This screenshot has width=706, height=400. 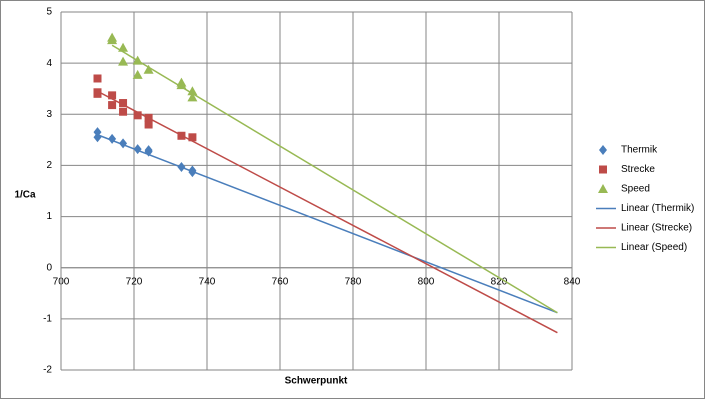 What do you see at coordinates (426, 281) in the screenshot?
I see `x-tick-label: 800` at bounding box center [426, 281].